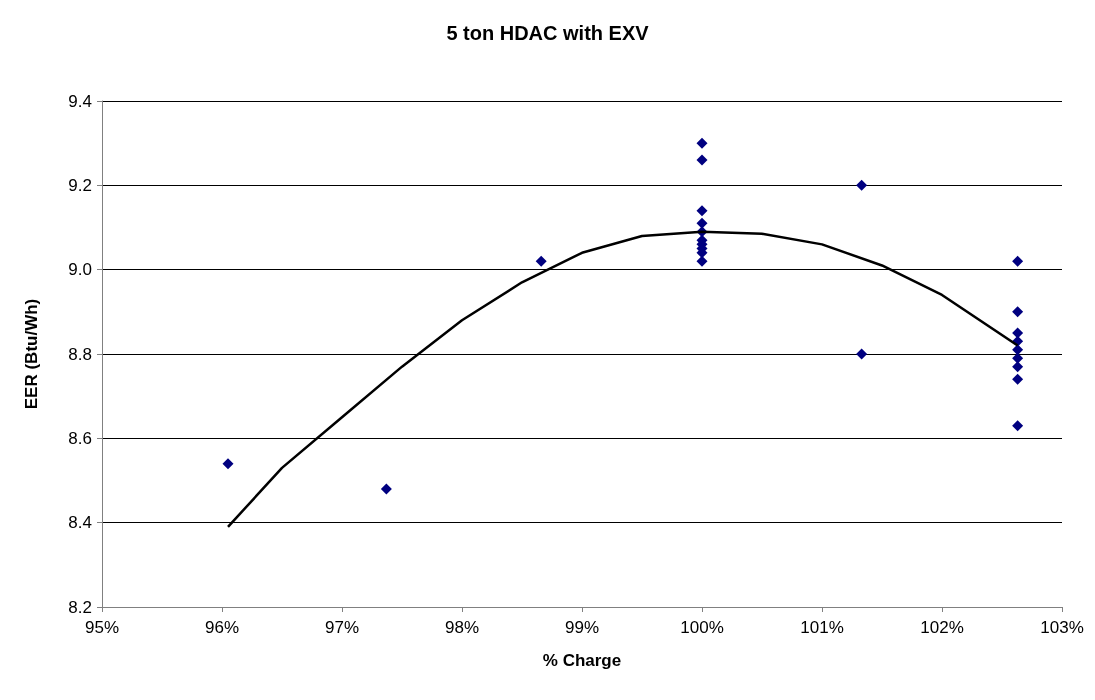 The height and width of the screenshot is (700, 1095). Describe the element at coordinates (80, 523) in the screenshot. I see `y-tick-label: 8.4` at that location.